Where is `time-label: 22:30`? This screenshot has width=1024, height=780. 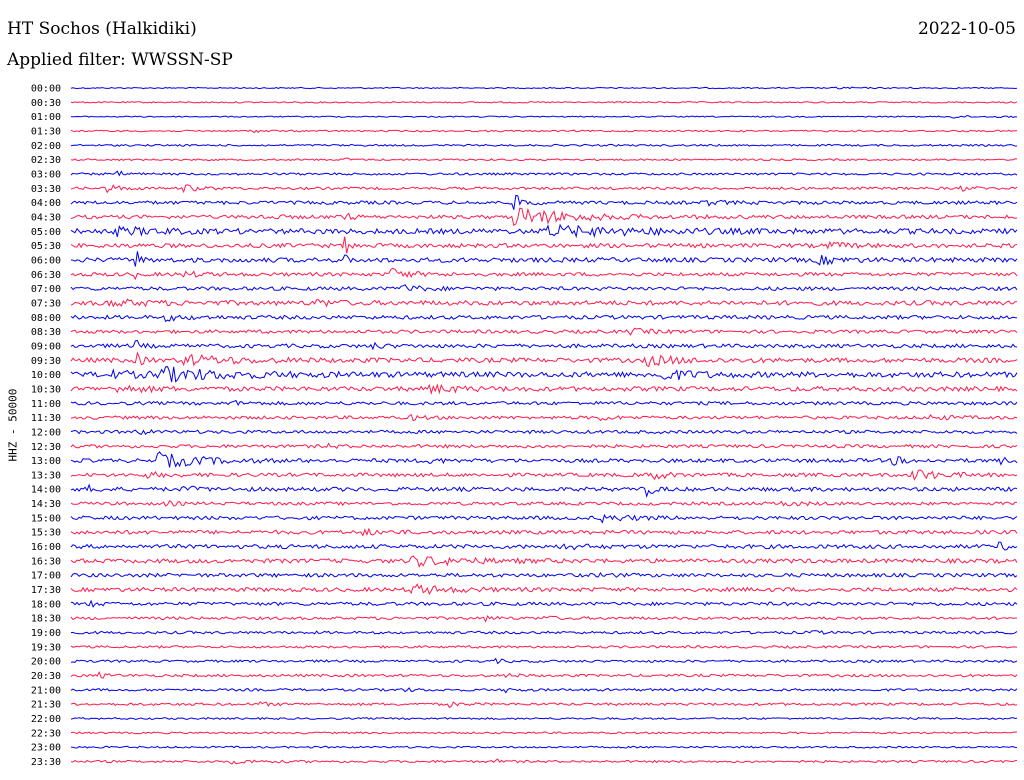
time-label: 22:30 is located at coordinates (46, 733).